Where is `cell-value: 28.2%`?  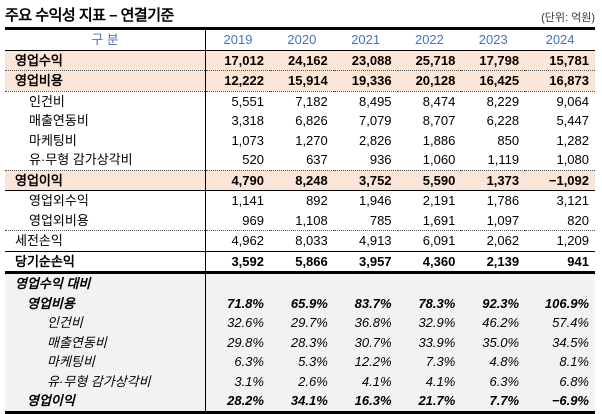 cell-value: 28.2% is located at coordinates (237, 402).